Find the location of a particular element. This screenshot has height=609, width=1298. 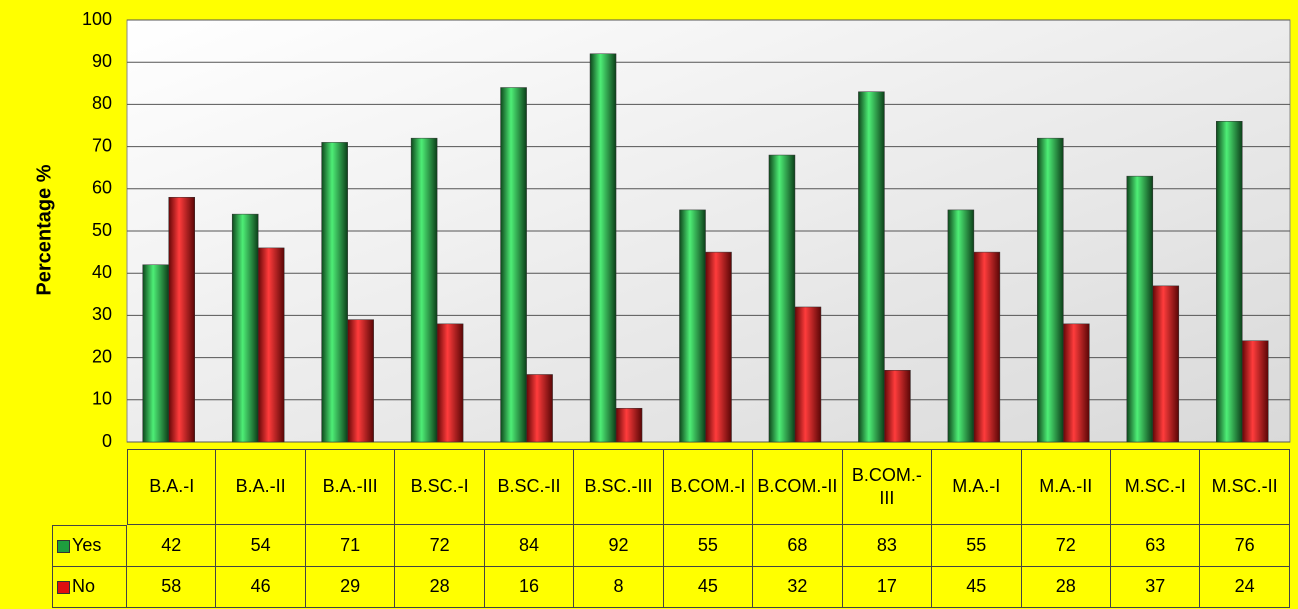

y-tick-label: 10 is located at coordinates (102, 399).